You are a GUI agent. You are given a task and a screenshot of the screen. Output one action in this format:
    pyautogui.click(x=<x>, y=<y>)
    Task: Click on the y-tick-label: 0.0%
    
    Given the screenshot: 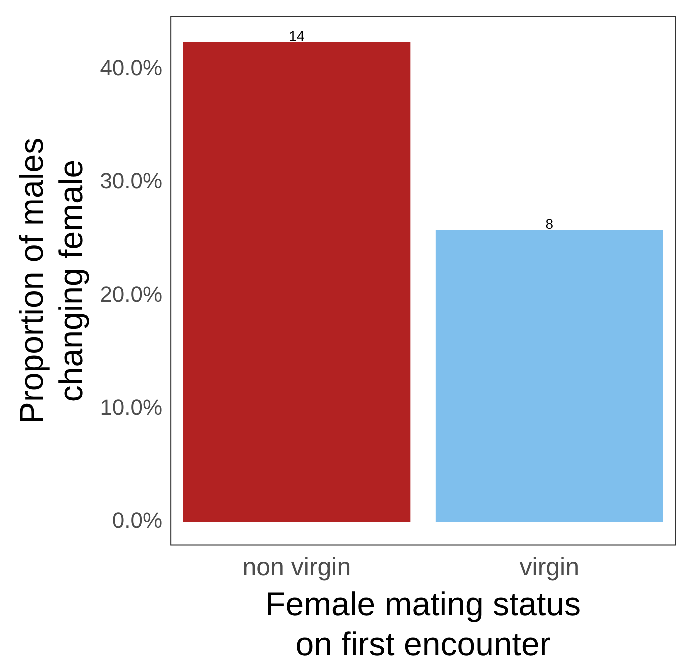 What is the action you would take?
    pyautogui.click(x=137, y=521)
    